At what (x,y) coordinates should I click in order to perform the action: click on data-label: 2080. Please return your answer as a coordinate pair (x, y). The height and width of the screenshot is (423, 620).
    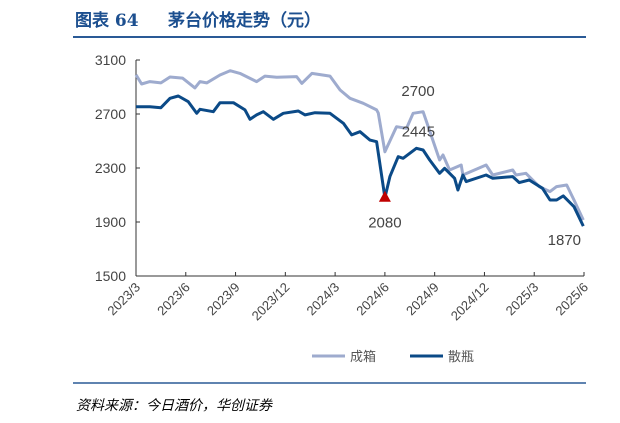
    Looking at the image, I should click on (384, 223).